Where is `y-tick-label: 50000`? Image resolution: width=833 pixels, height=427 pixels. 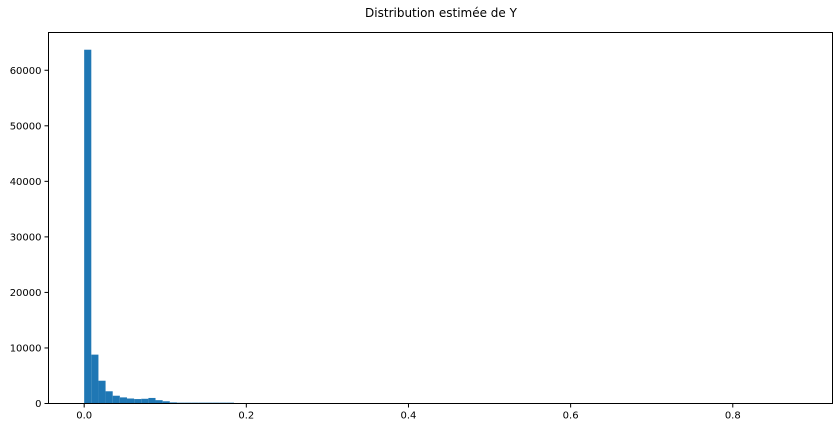
y-tick-label: 50000 is located at coordinates (26, 126).